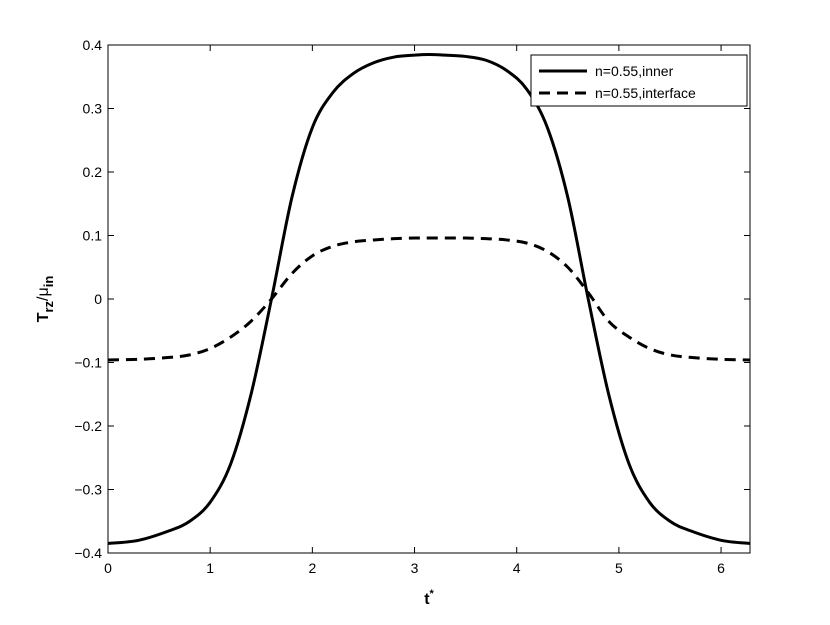 The width and height of the screenshot is (830, 625). I want to click on legend-entry: n=0.55,inner, so click(634, 71).